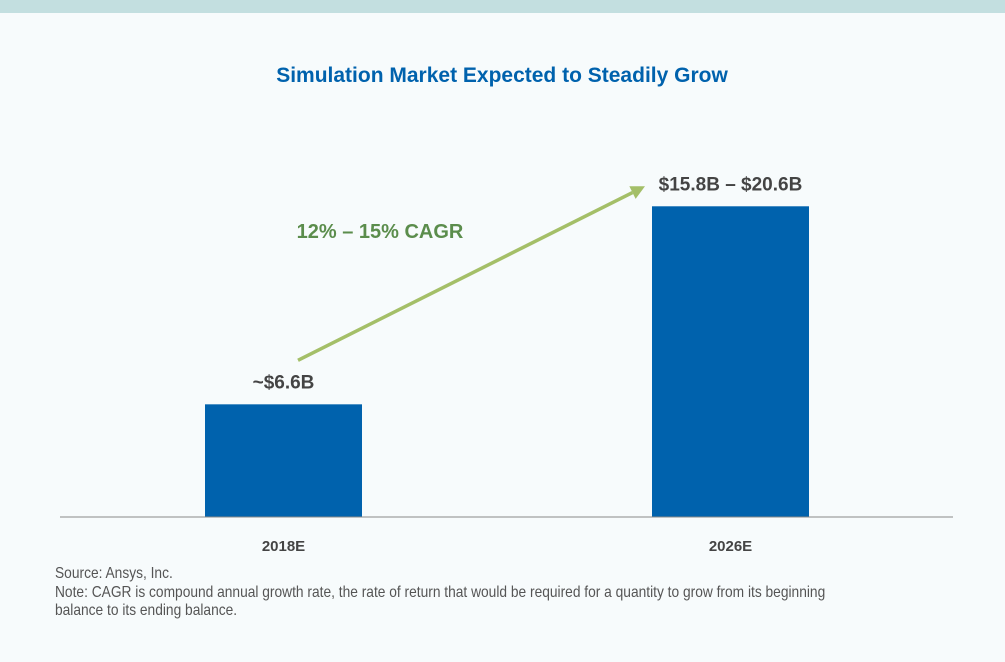  What do you see at coordinates (730, 361) in the screenshot?
I see `bar-2026E` at bounding box center [730, 361].